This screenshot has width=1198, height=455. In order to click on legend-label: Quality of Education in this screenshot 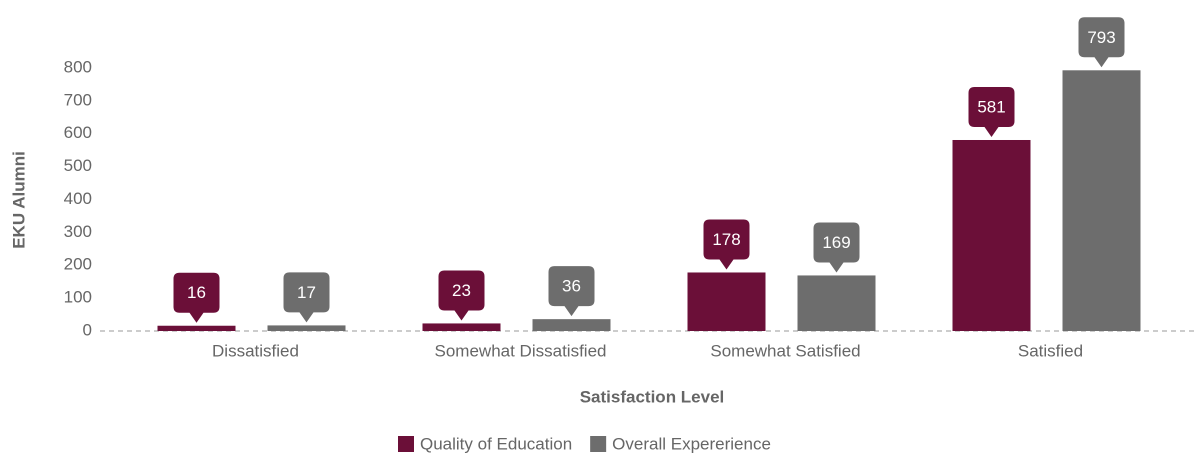, I will do `click(496, 443)`.